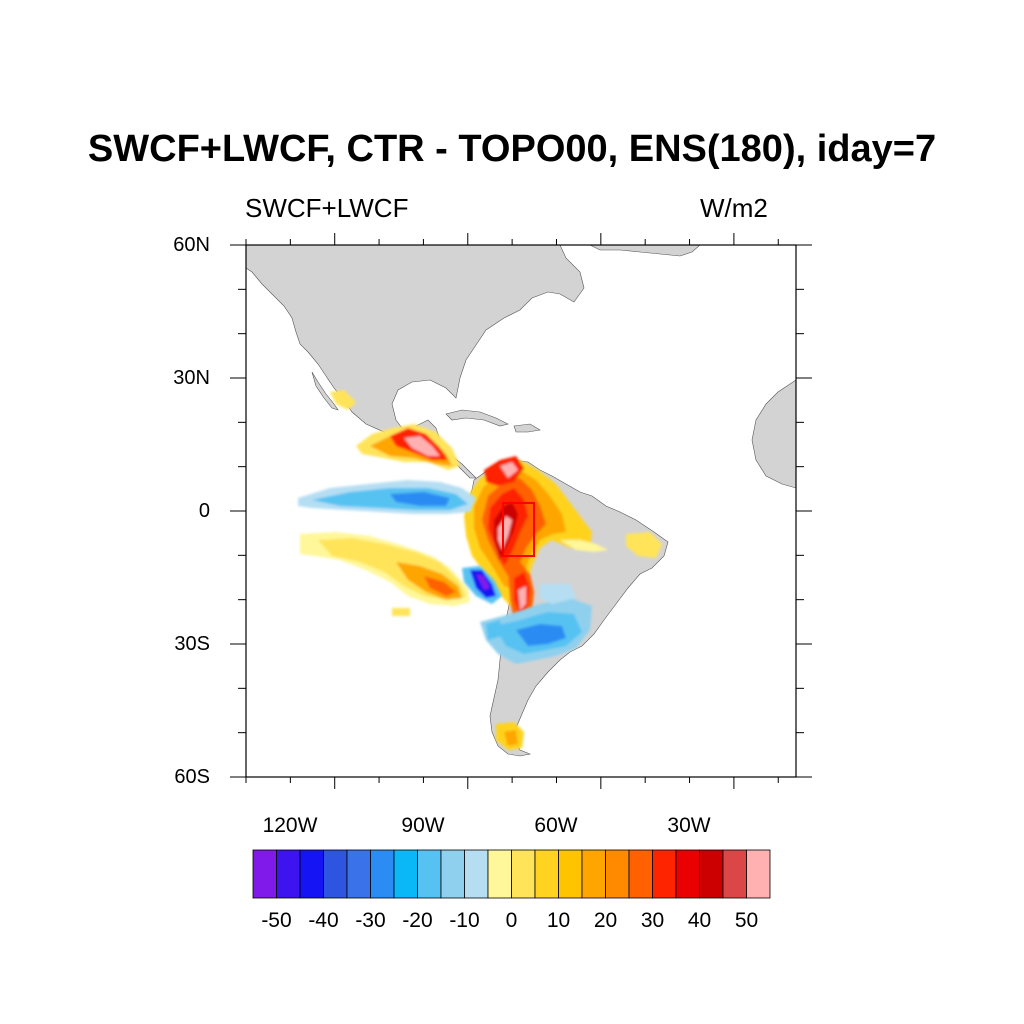 The height and width of the screenshot is (1024, 1024). I want to click on lon-label-30w: 30W, so click(689, 825).